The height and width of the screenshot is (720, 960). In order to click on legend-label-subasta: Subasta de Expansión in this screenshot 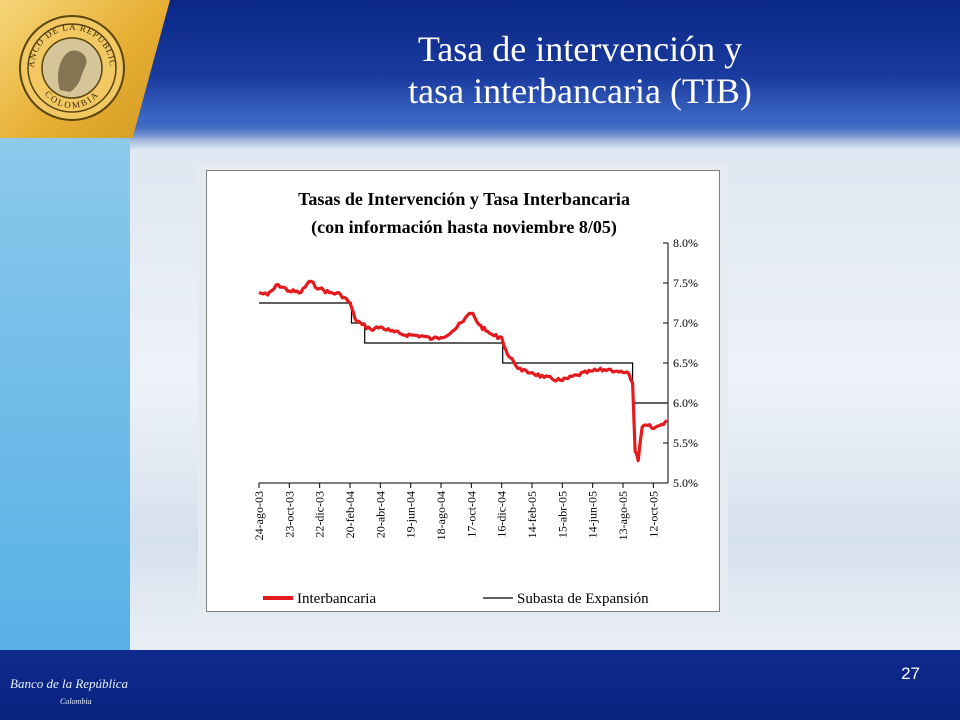, I will do `click(583, 599)`.